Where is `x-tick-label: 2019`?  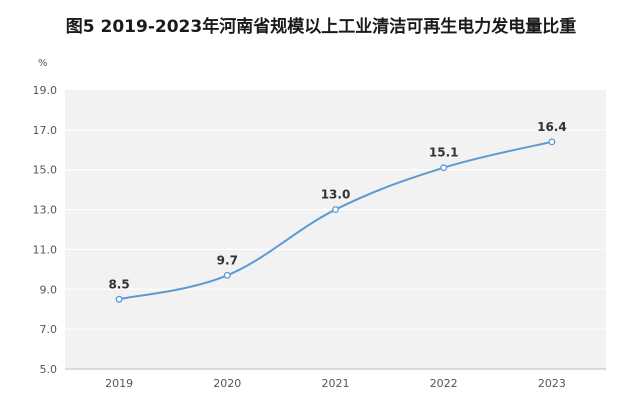 x-tick-label: 2019 is located at coordinates (119, 383).